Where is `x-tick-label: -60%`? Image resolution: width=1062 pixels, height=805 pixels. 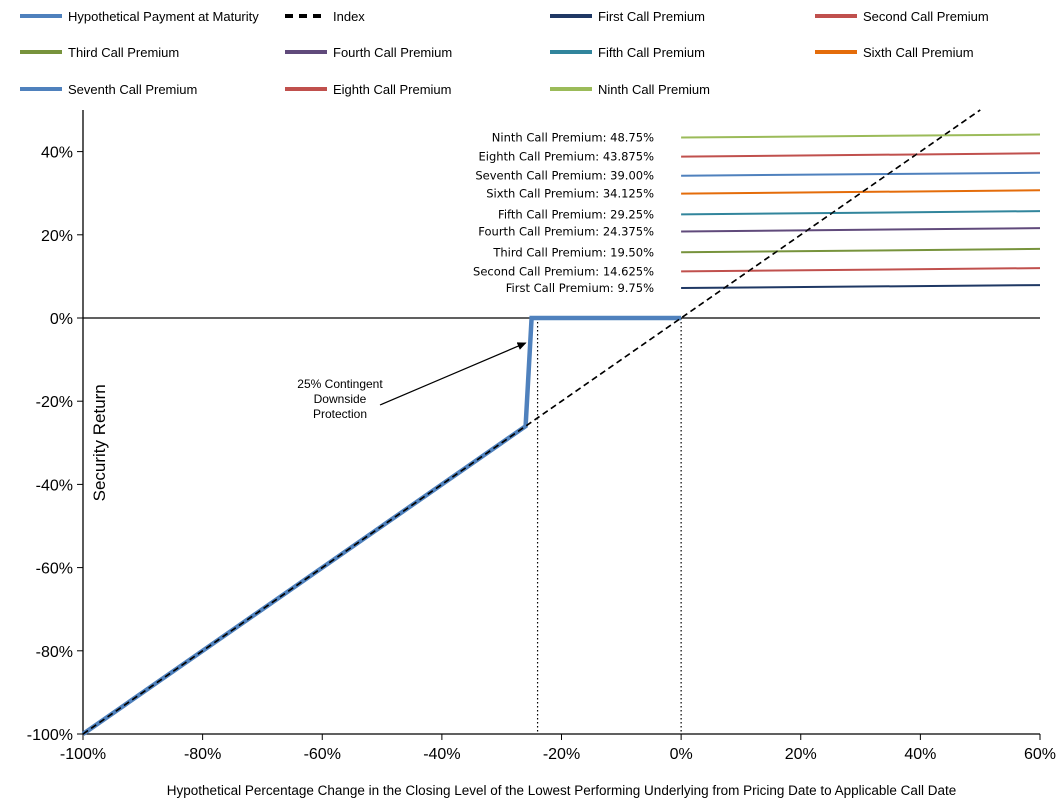 x-tick-label: -60% is located at coordinates (322, 754).